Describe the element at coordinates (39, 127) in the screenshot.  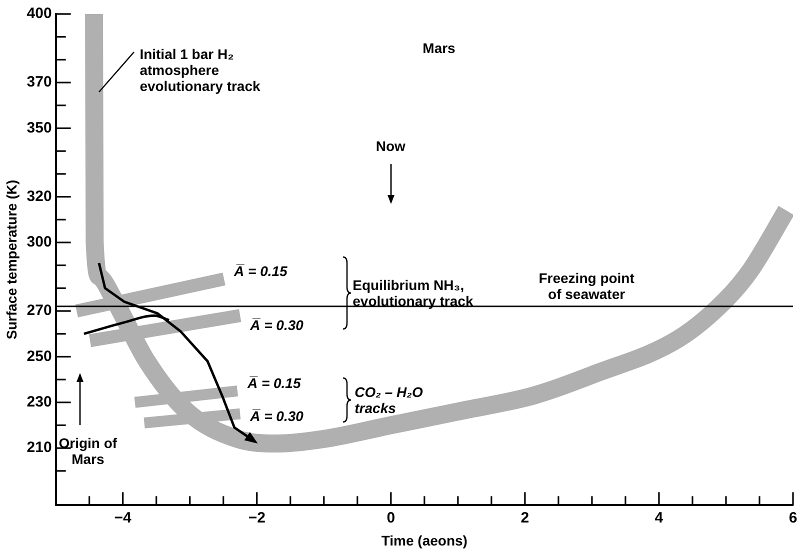
I see `y-tick-label: 350` at that location.